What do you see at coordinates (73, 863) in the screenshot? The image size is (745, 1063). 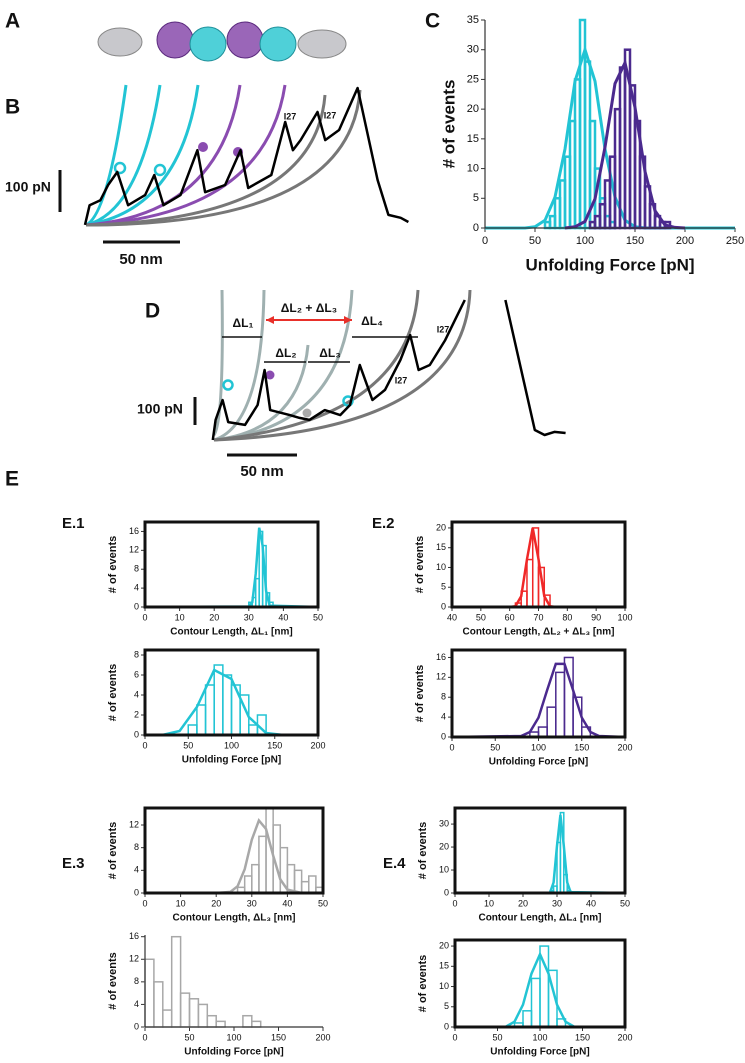 I see `panel-label: E.3` at bounding box center [73, 863].